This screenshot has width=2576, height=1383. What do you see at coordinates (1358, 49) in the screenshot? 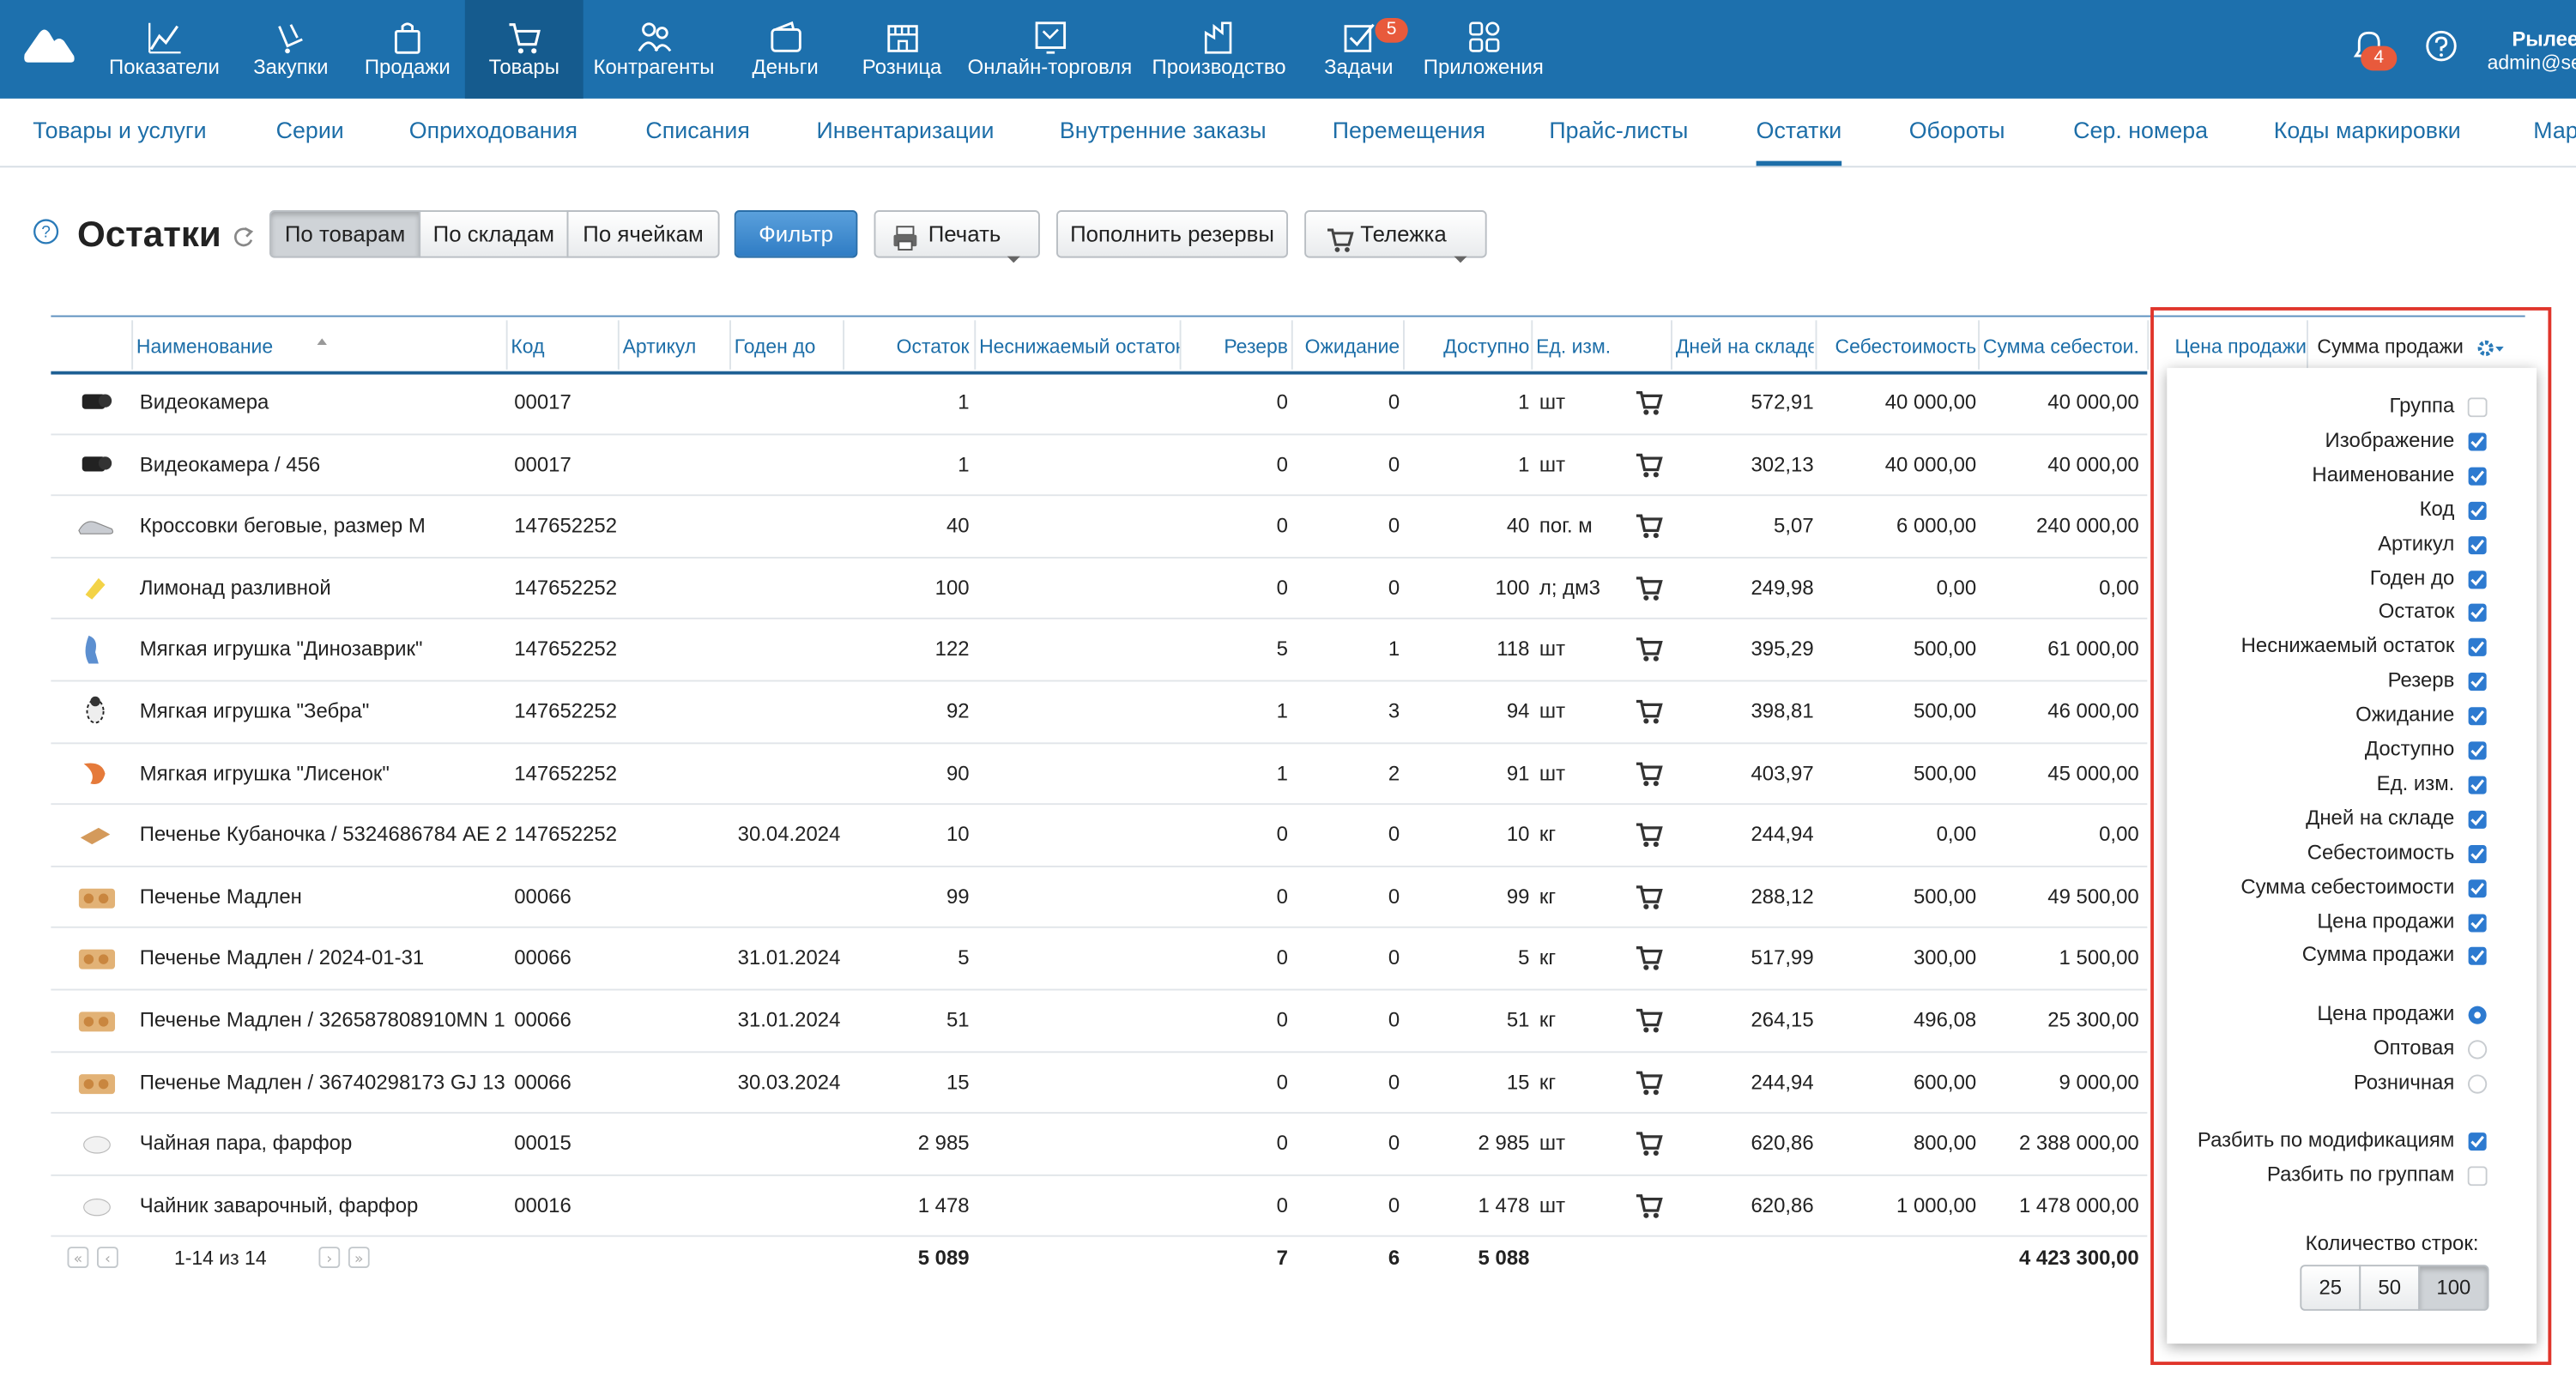
I see `nav-item: Задачи 5` at bounding box center [1358, 49].